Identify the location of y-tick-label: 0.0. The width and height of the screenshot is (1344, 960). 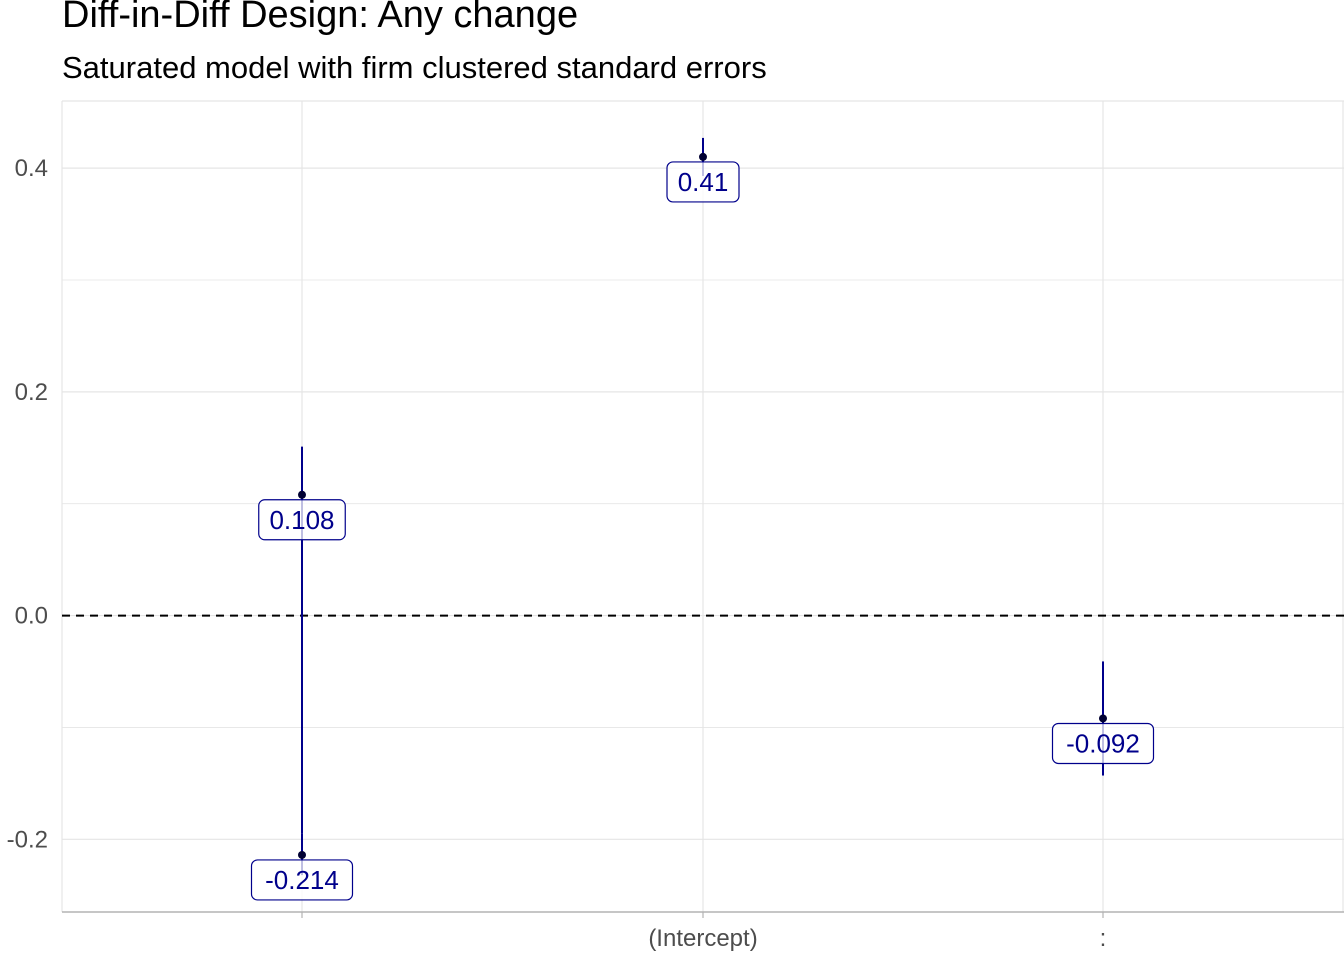
(31, 616).